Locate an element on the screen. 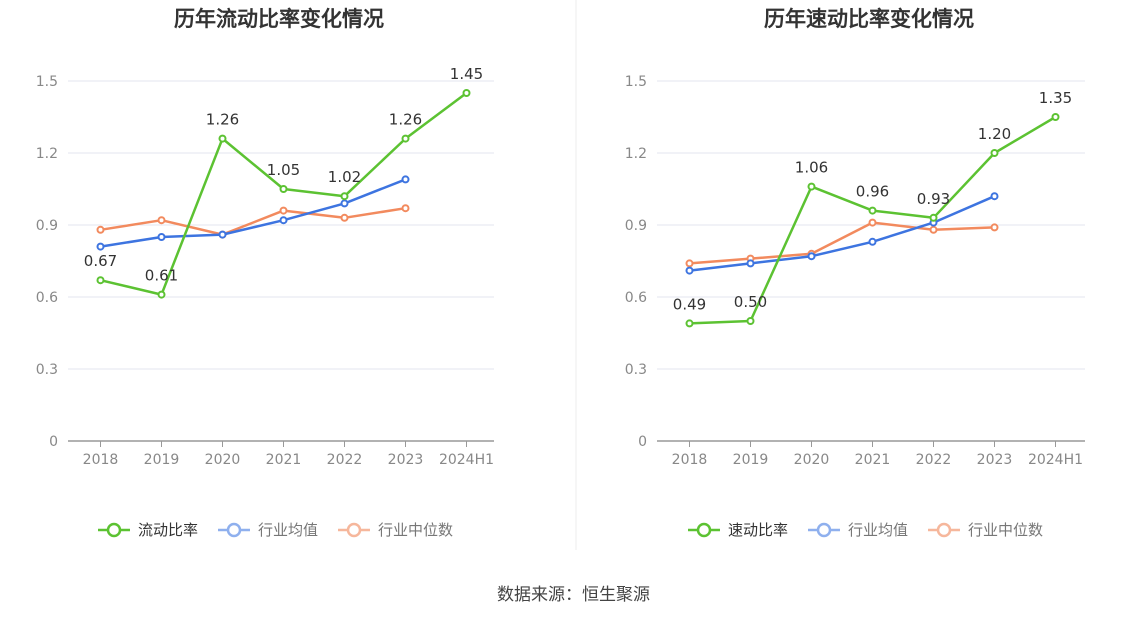  data-label: 0.96 is located at coordinates (872, 192).